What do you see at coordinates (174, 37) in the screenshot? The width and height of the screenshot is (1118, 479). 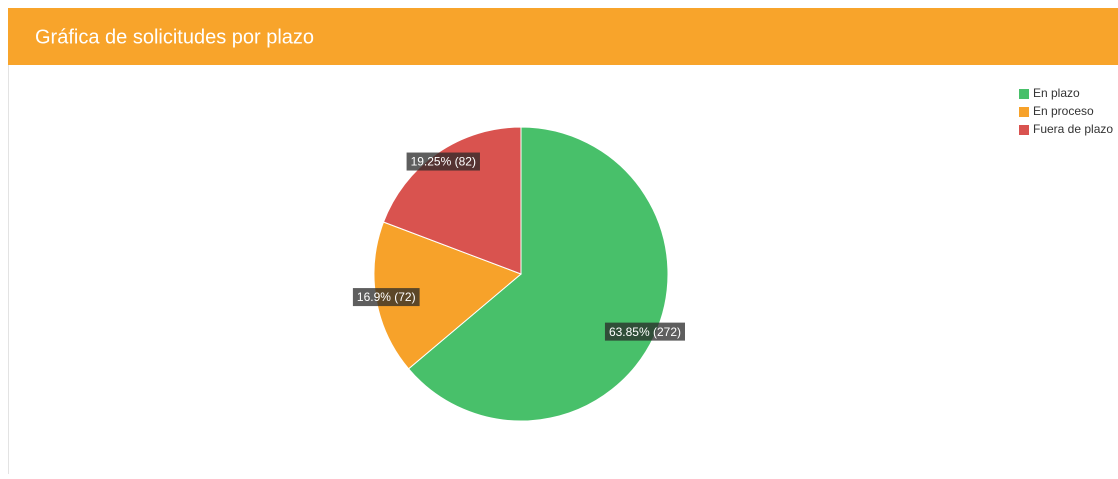 I see `chart-title: Gráfica de solicitudes por plazo` at bounding box center [174, 37].